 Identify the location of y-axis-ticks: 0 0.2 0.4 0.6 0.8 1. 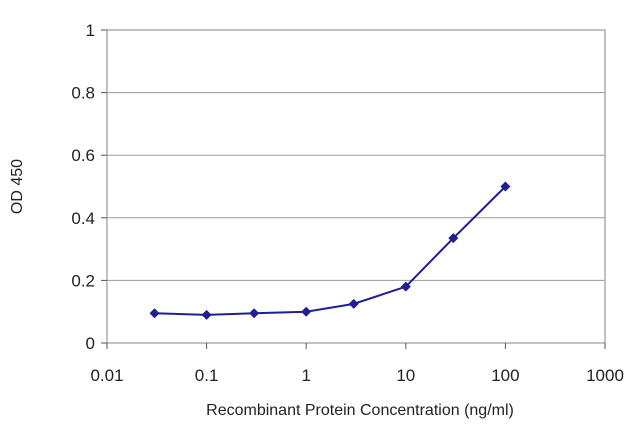
(89, 187).